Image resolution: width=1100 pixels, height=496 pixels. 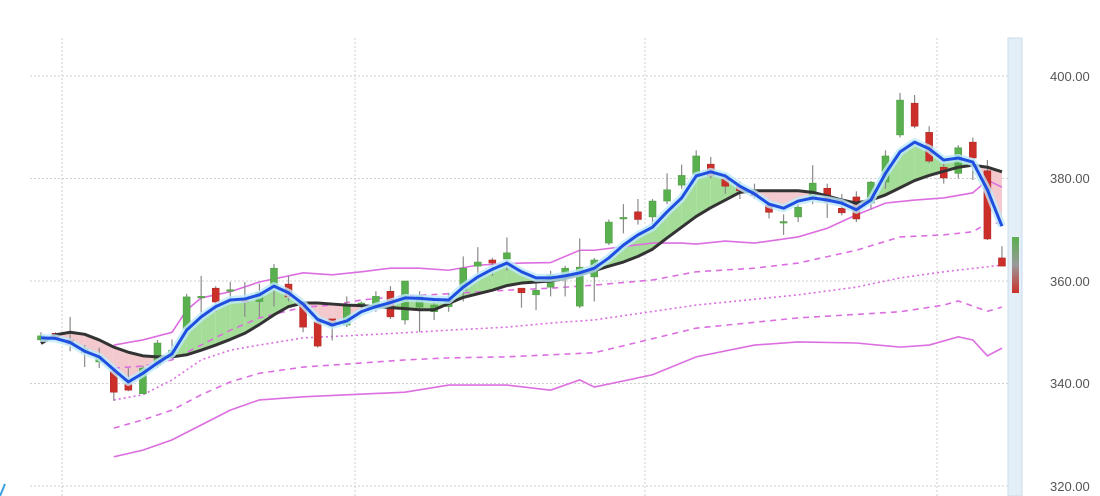 I want to click on y-tick-label: 360.00, so click(x=1070, y=281).